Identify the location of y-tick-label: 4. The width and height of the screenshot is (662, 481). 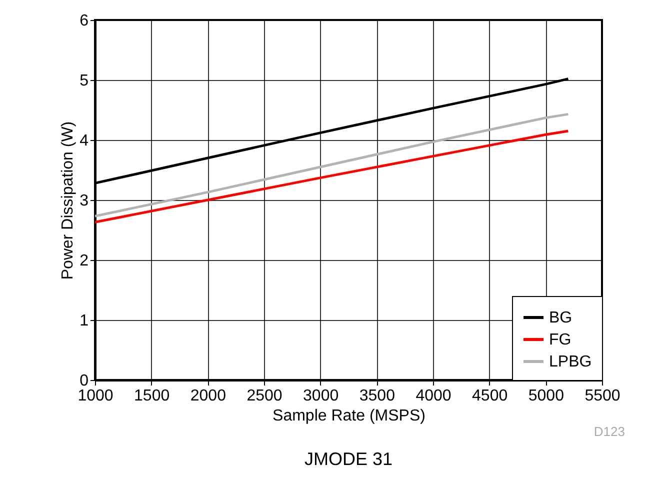
(84, 141).